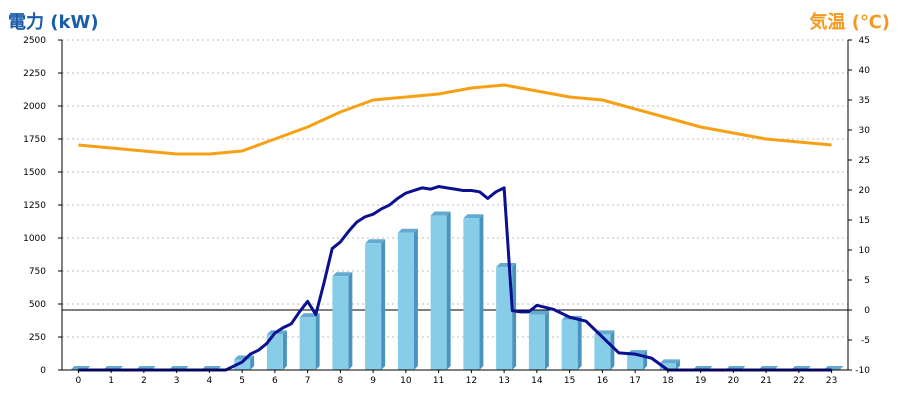 The height and width of the screenshot is (404, 900). I want to click on left-axis-title: 電力 (kW), so click(53, 22).